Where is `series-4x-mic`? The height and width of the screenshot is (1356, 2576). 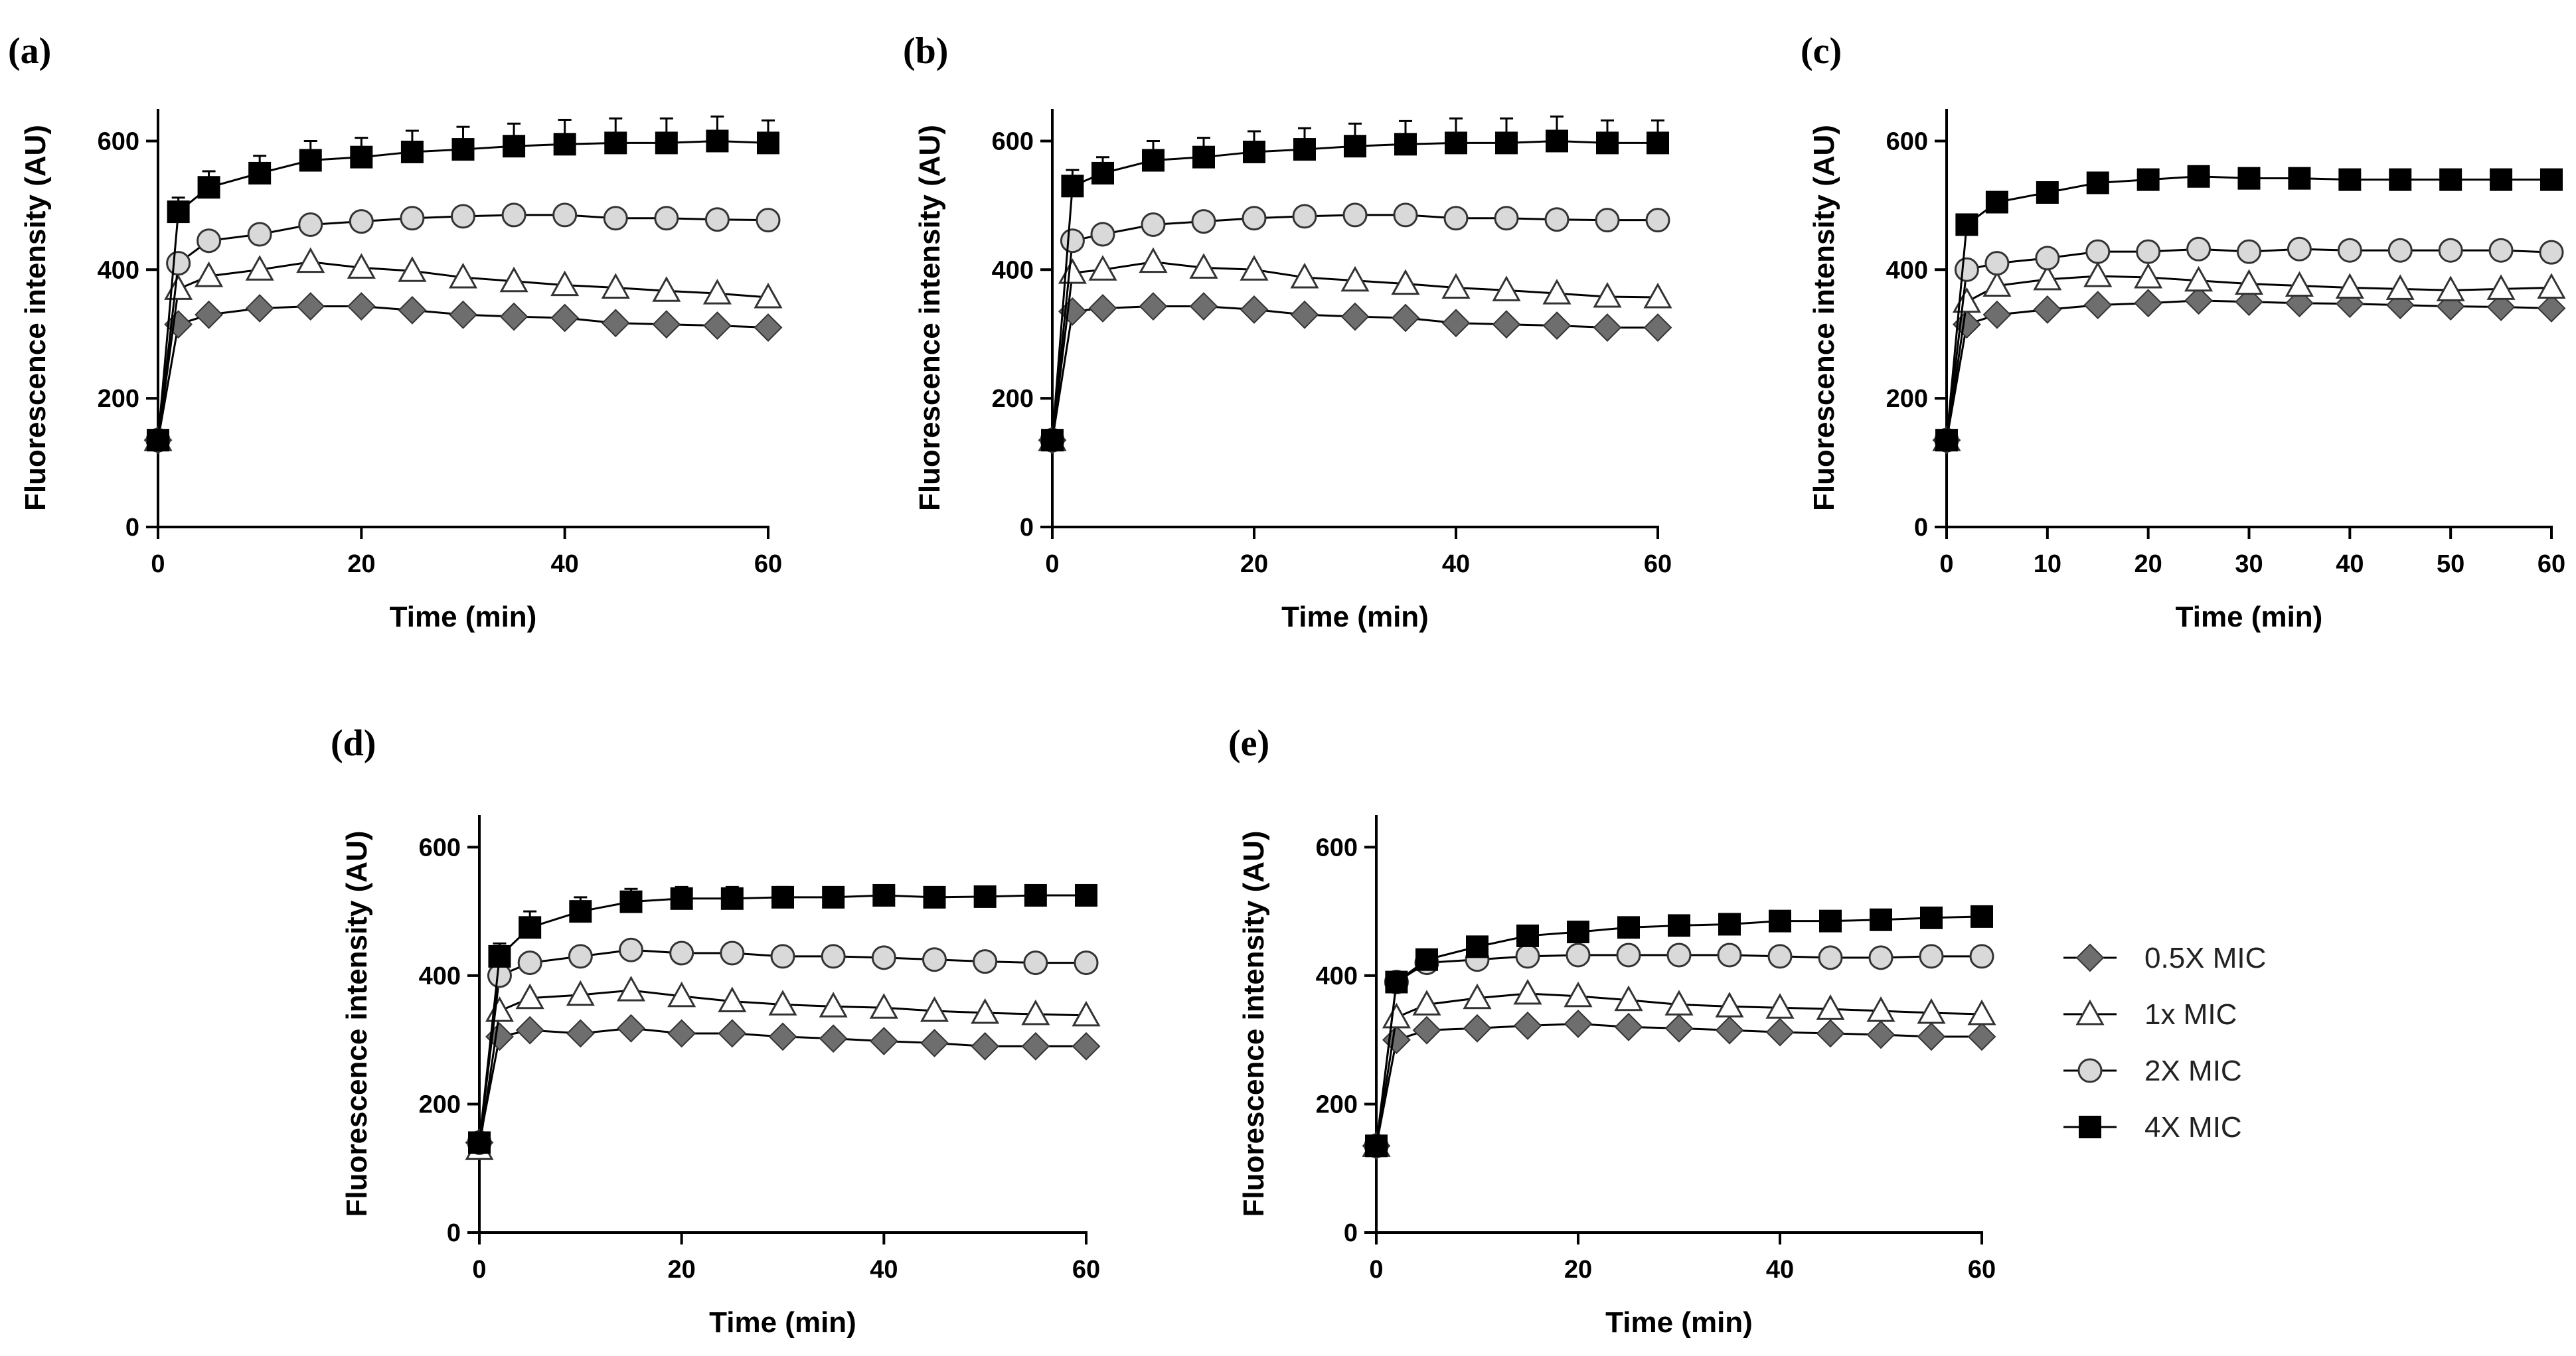
series-4x-mic is located at coordinates (1679, 1031).